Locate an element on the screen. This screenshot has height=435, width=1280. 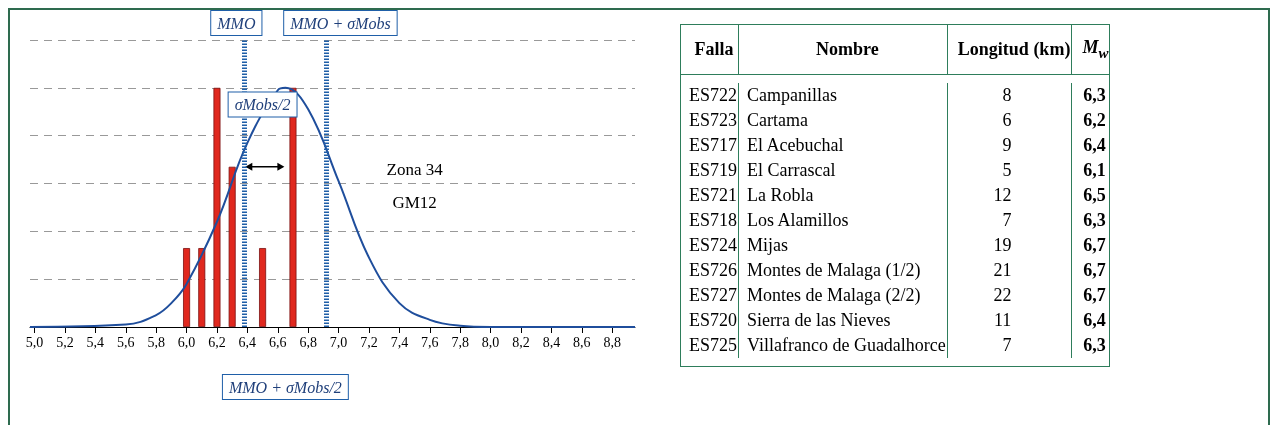
text: ES717 is located at coordinates (713, 144).